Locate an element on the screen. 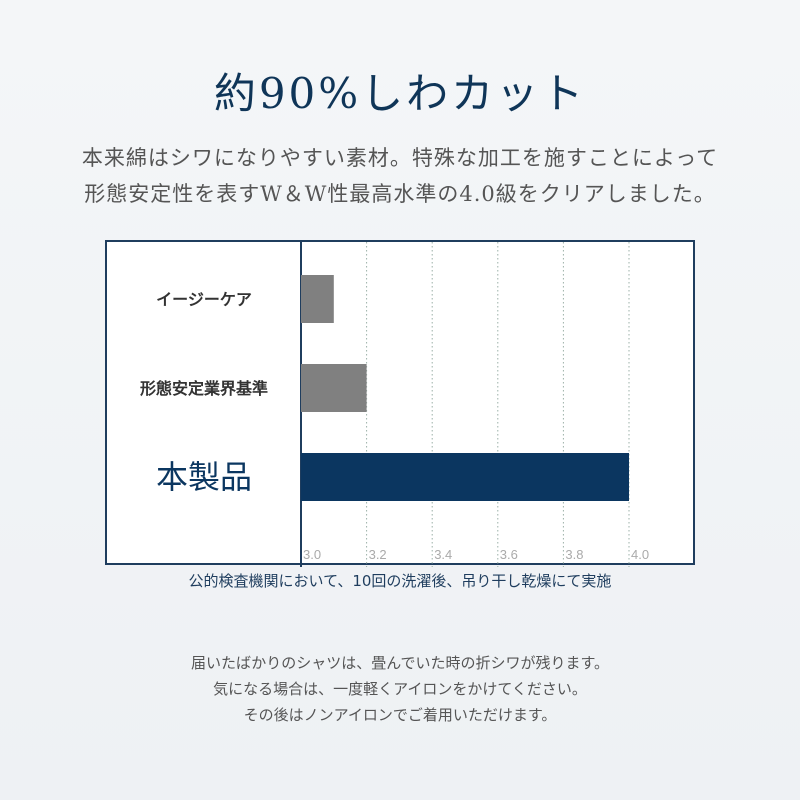 This screenshot has height=800, width=800. footer-line: その後はノンアイロンでご着用いただけます。 is located at coordinates (400, 715).